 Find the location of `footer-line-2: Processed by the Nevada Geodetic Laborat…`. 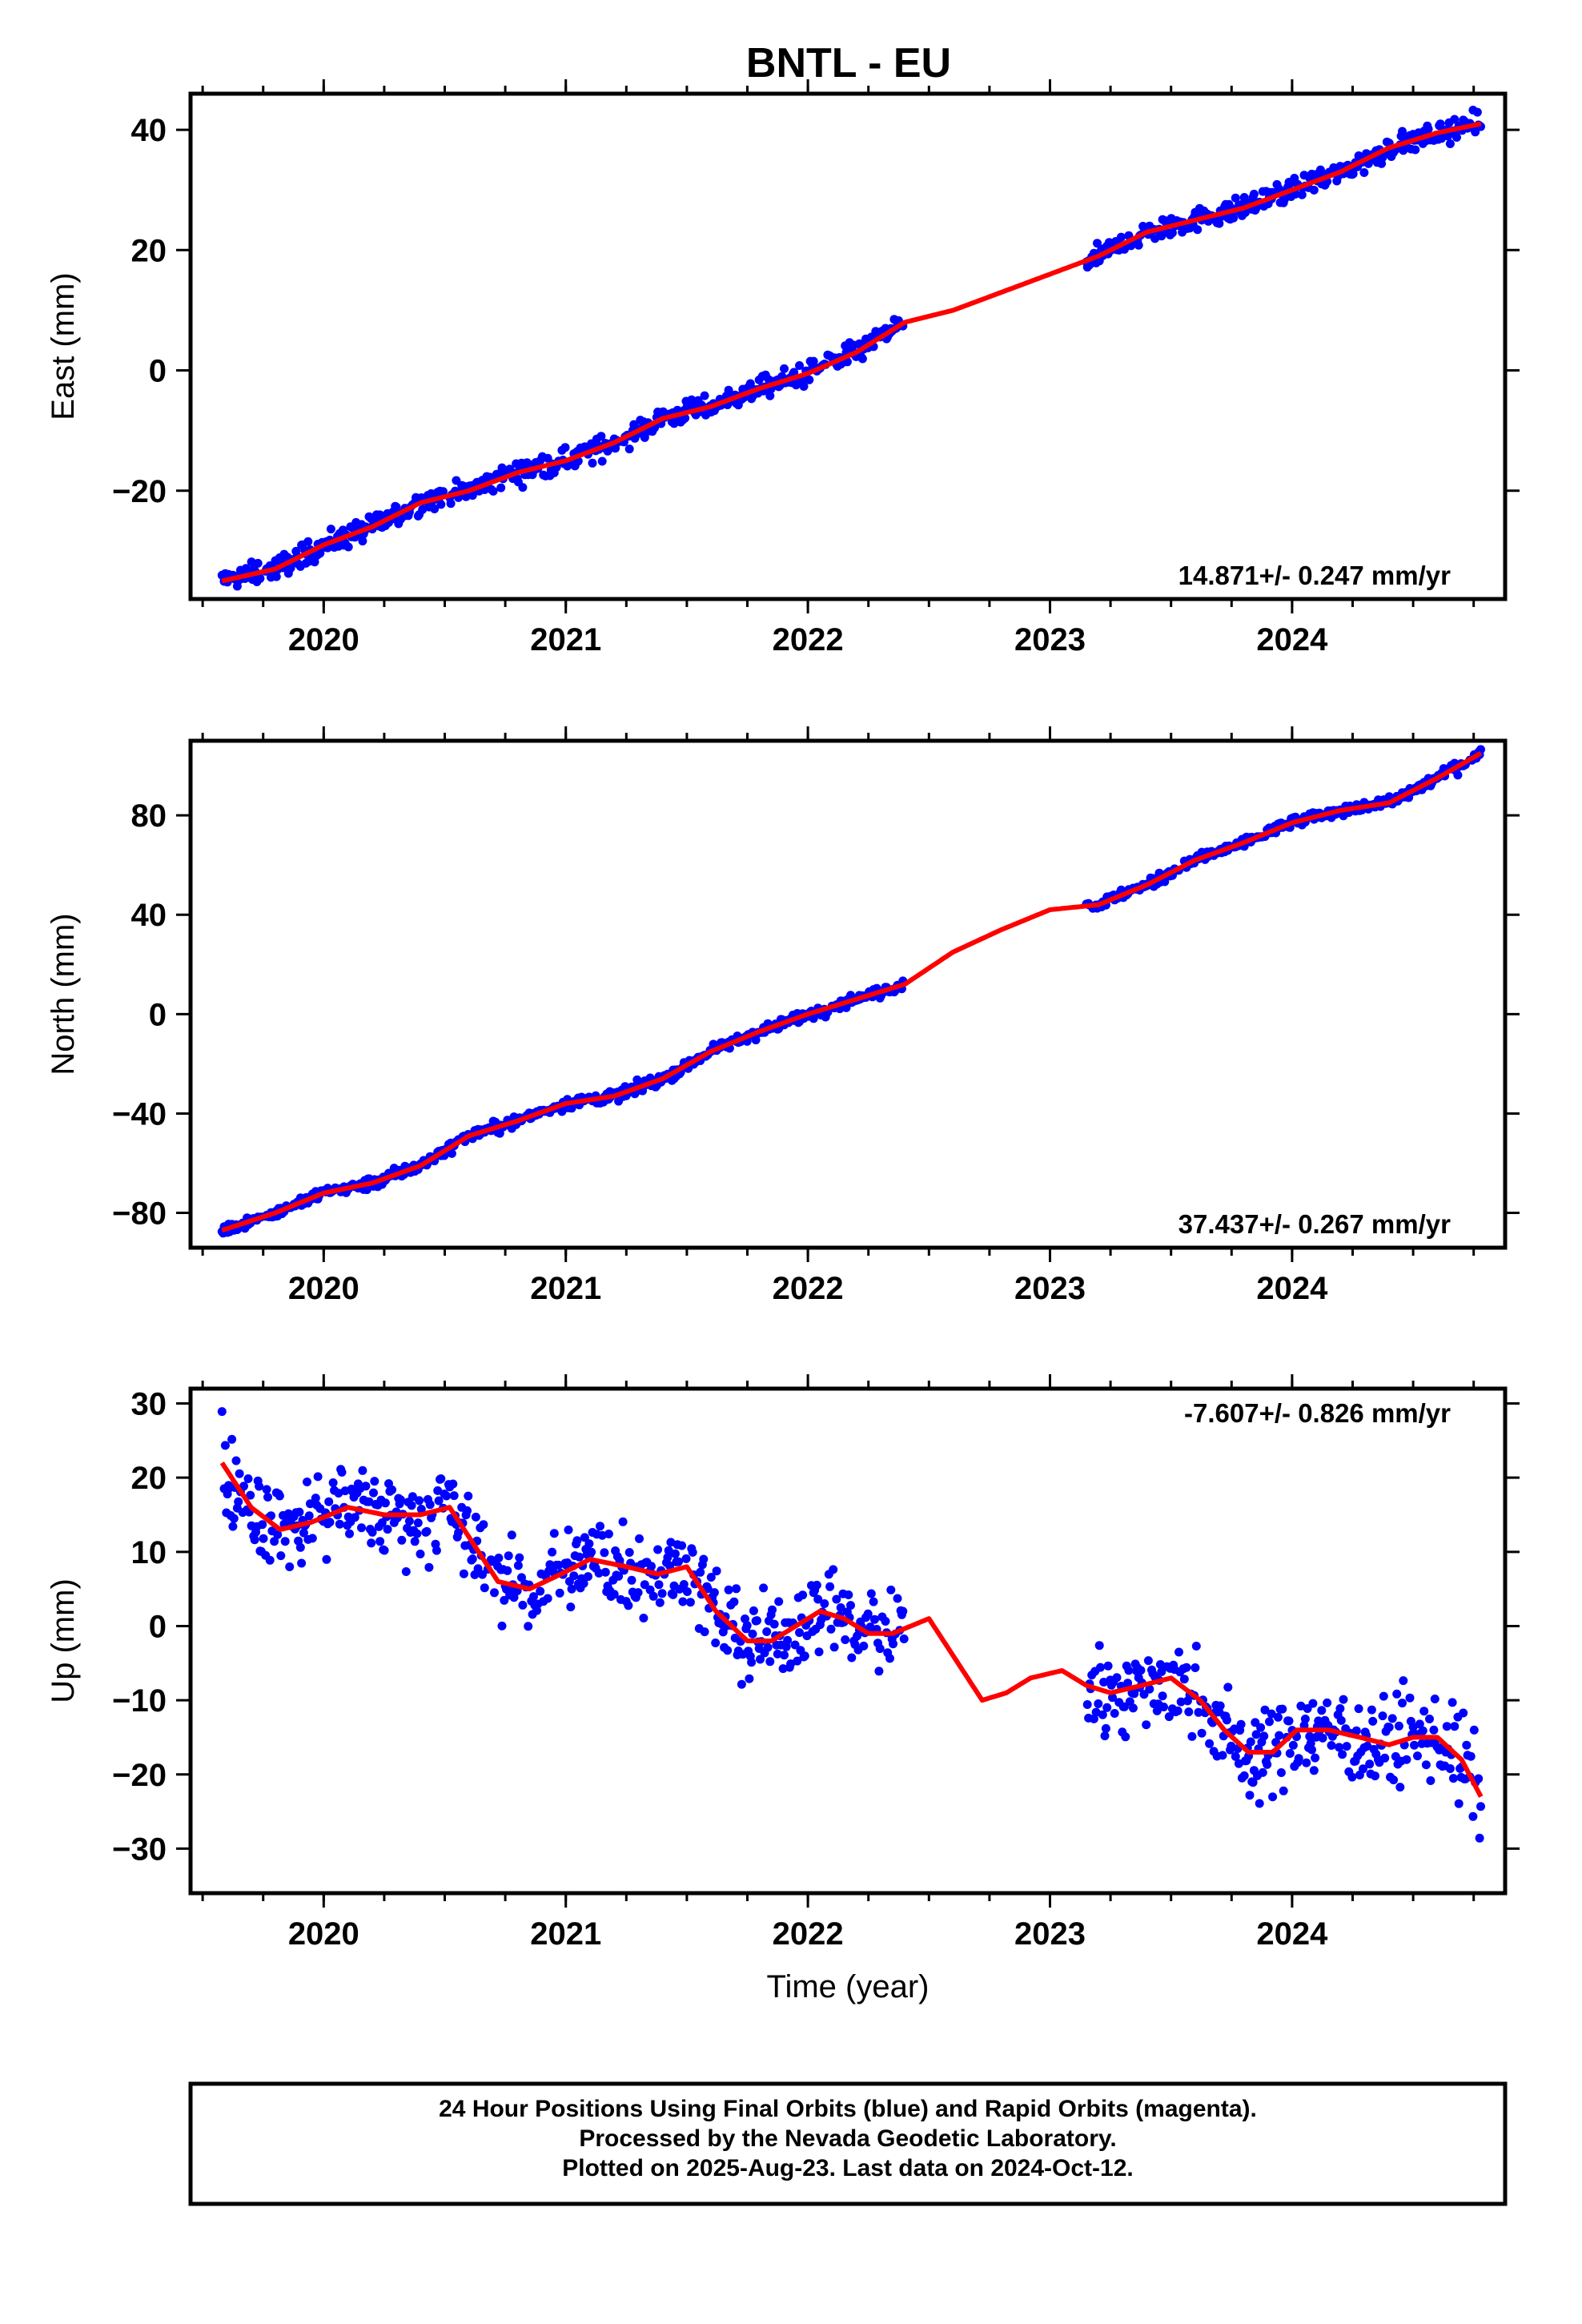

footer-line-2: Processed by the Nevada Geodetic Laborat… is located at coordinates (847, 2138).